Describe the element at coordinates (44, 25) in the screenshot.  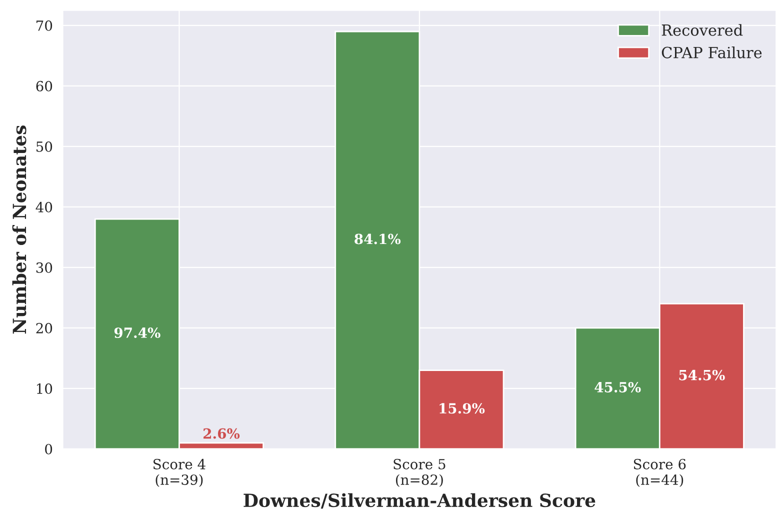
I see `y-tick-label: 70` at that location.